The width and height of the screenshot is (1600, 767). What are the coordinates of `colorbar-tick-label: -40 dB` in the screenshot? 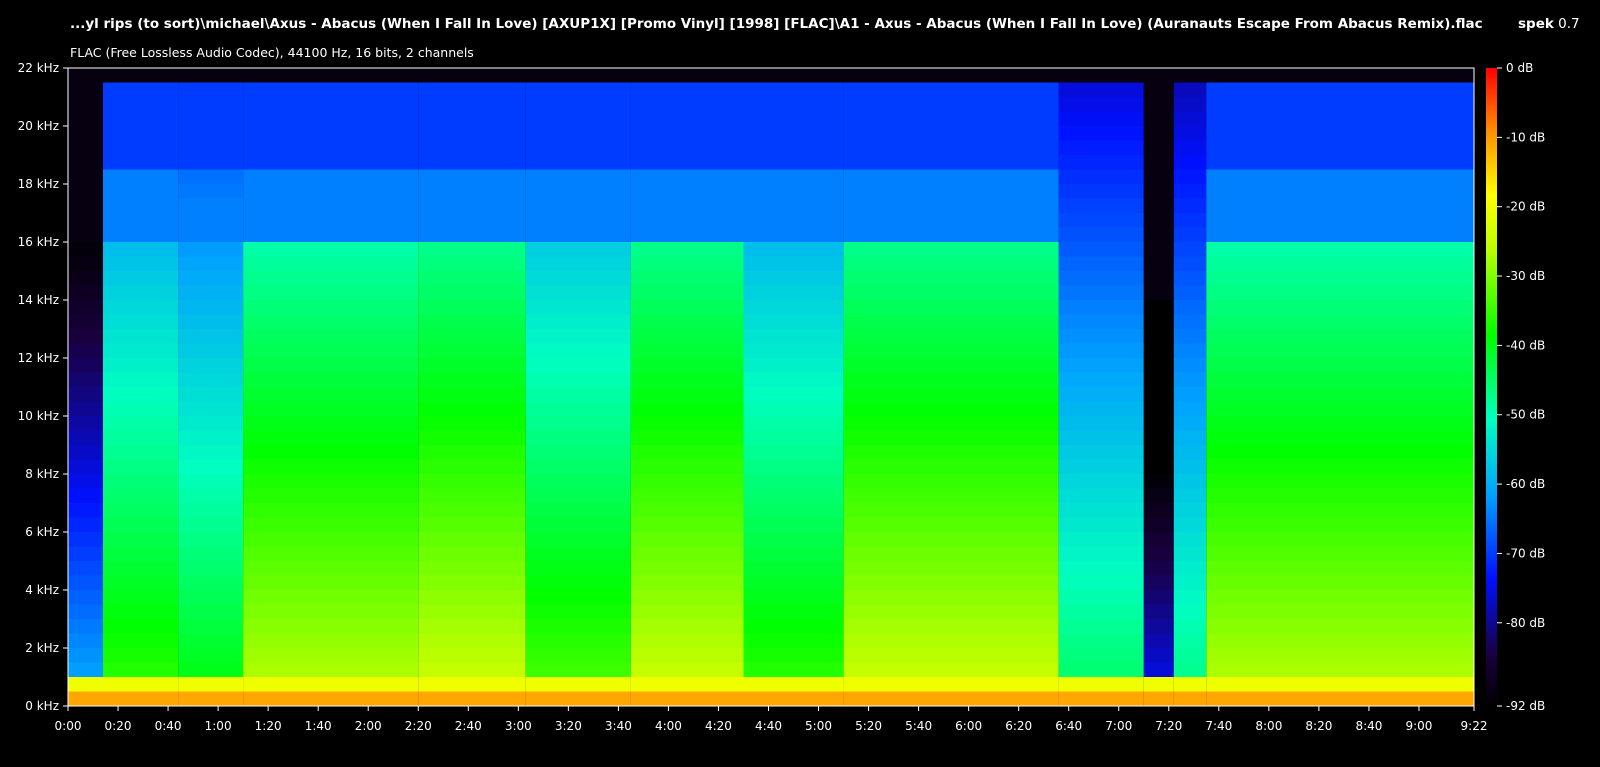 It's located at (1525, 345).